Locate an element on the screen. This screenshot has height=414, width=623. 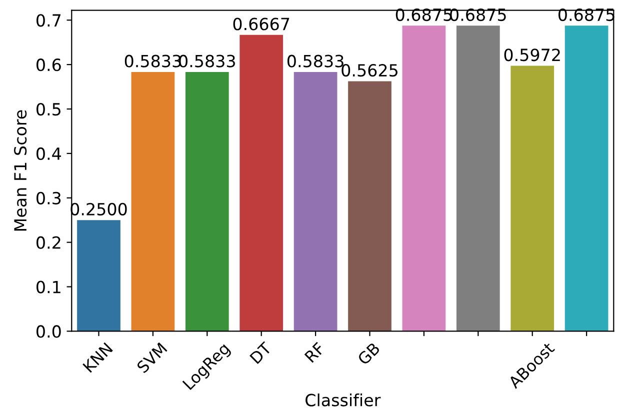
y-tick-label: 0.2 is located at coordinates (48, 242).